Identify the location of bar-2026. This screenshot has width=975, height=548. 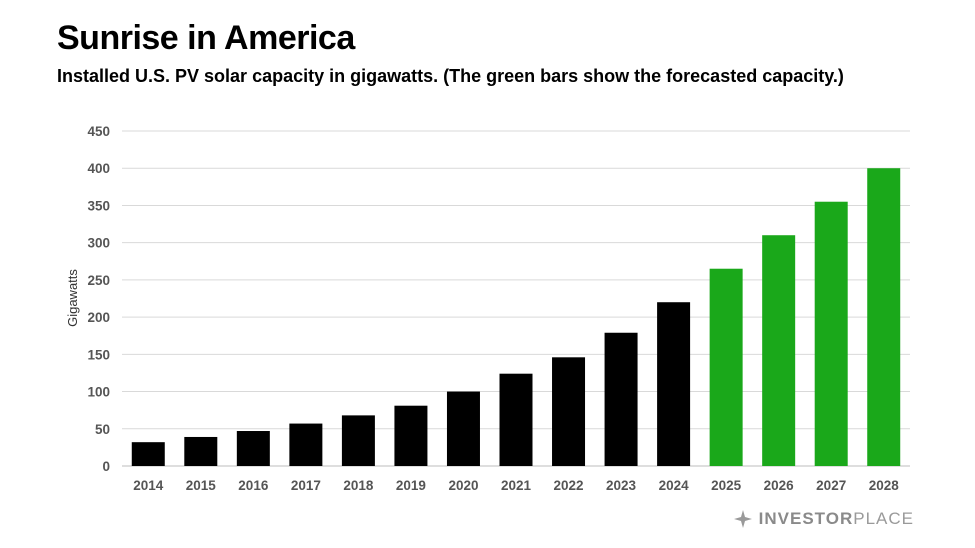
(779, 350).